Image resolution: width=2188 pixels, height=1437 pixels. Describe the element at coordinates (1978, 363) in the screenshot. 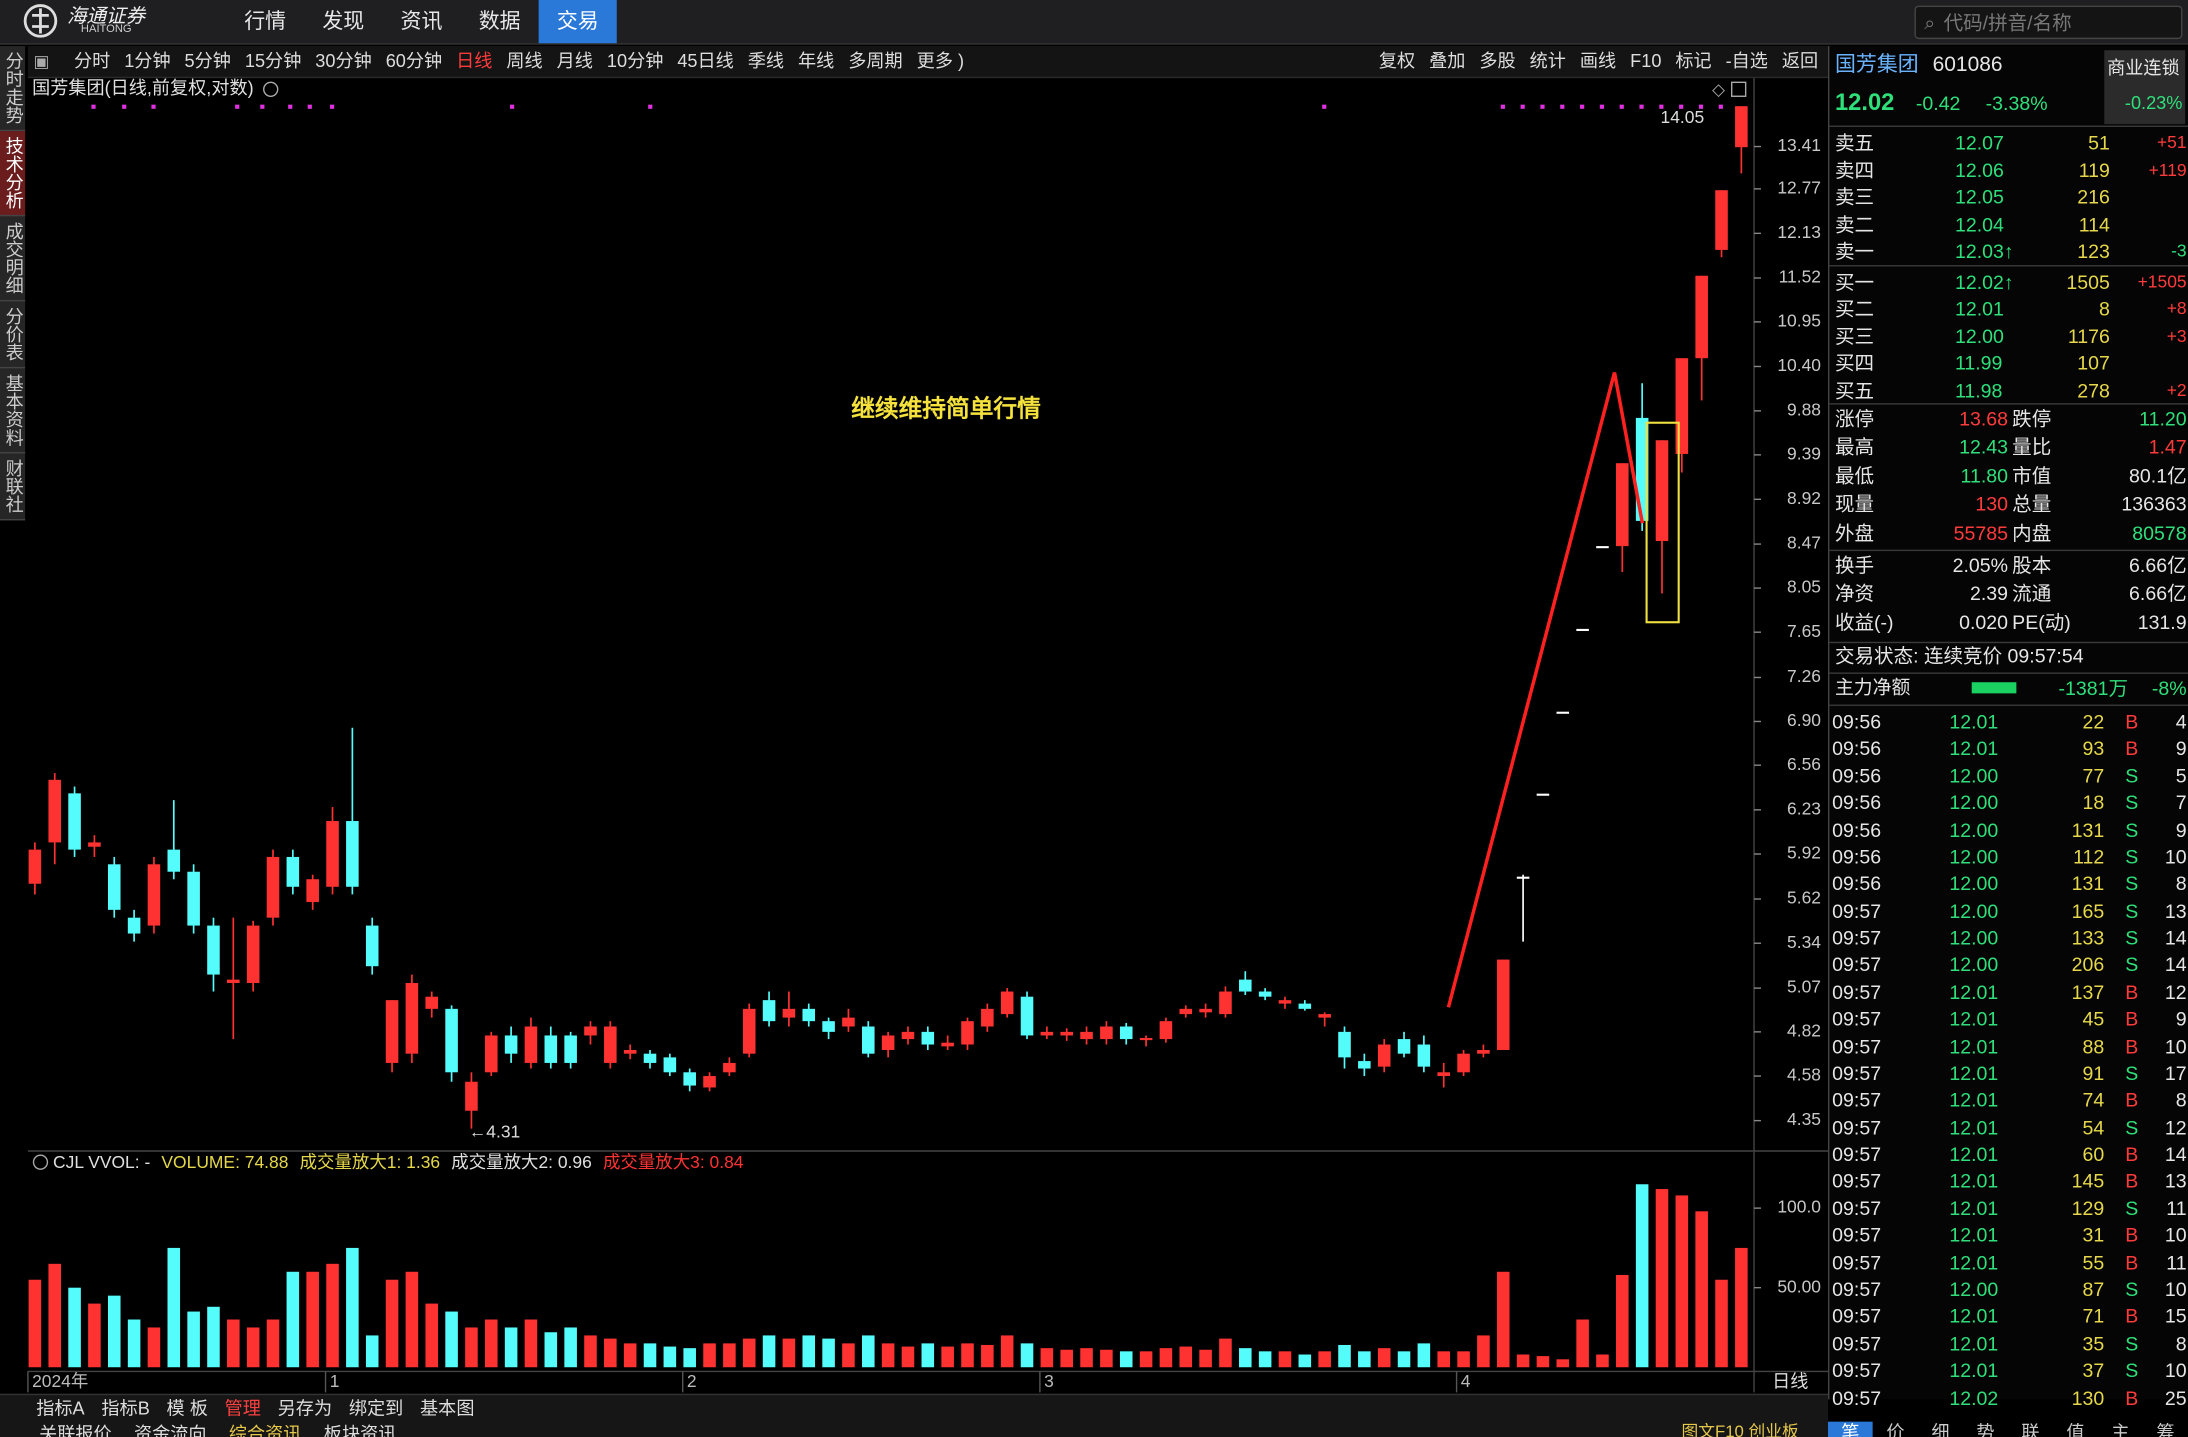

I see `book-price: 11.99` at that location.